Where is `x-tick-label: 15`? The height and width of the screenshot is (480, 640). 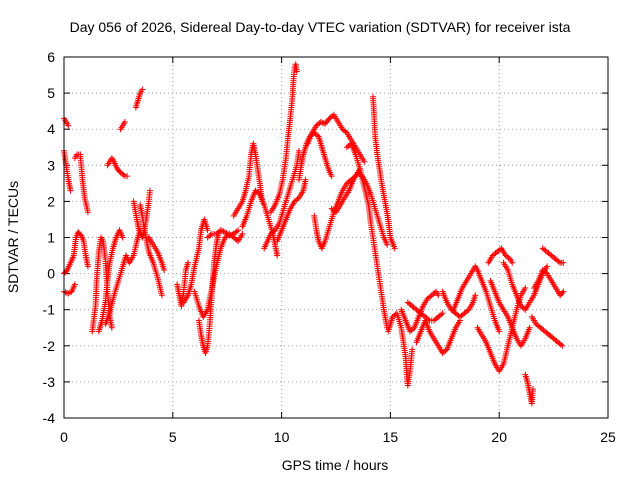 x-tick-label: 15 is located at coordinates (391, 437).